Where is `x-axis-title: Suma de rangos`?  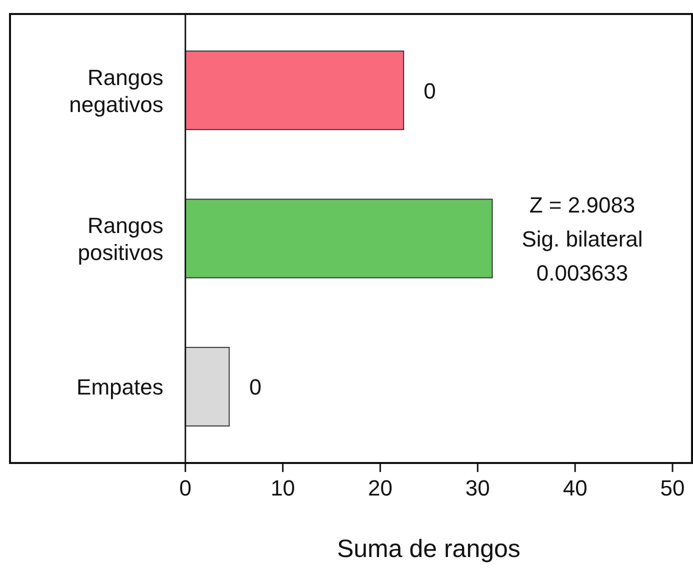 x-axis-title: Suma de rangos is located at coordinates (428, 549).